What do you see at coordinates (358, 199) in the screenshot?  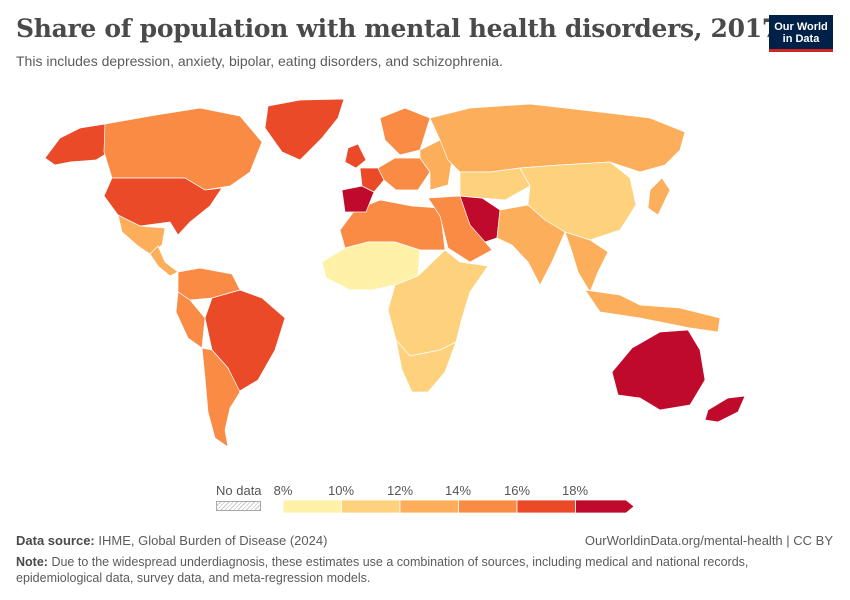 I see `region-spain-and-portugal` at bounding box center [358, 199].